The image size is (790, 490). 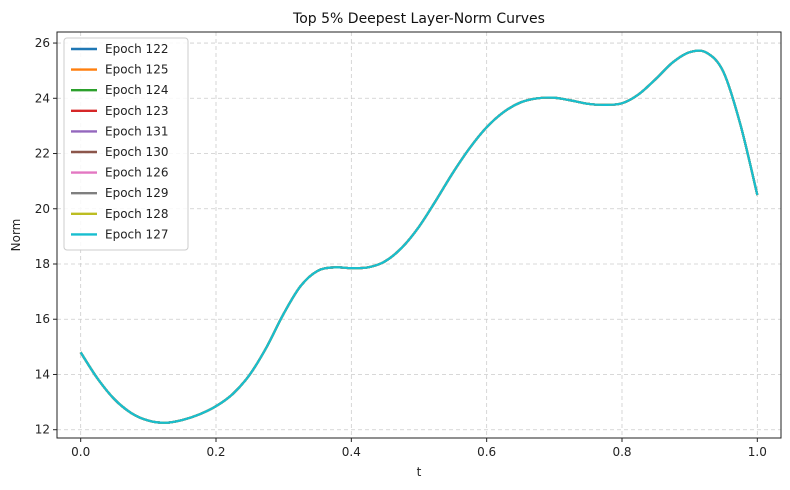 I want to click on x-tick-label: 0.6, so click(x=486, y=452).